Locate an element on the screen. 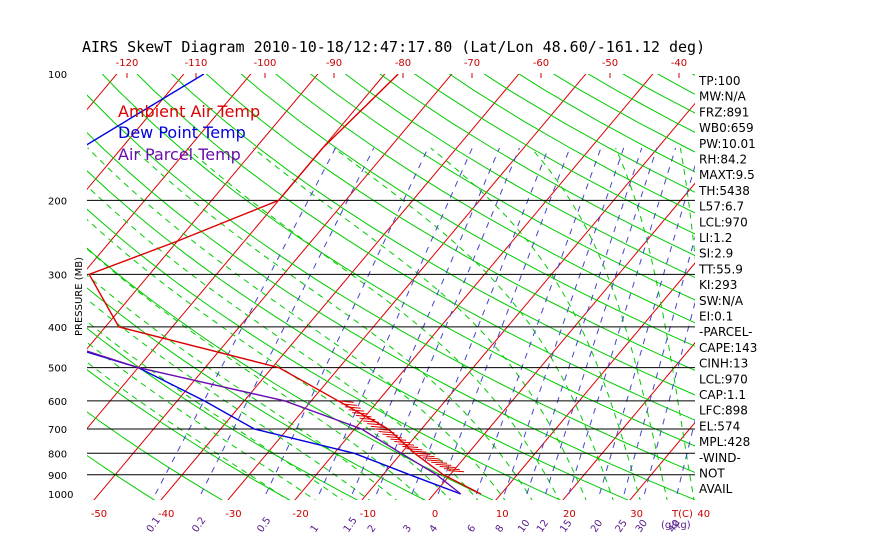 This screenshot has width=870, height=560. index-item: RH:84.2 is located at coordinates (723, 160).